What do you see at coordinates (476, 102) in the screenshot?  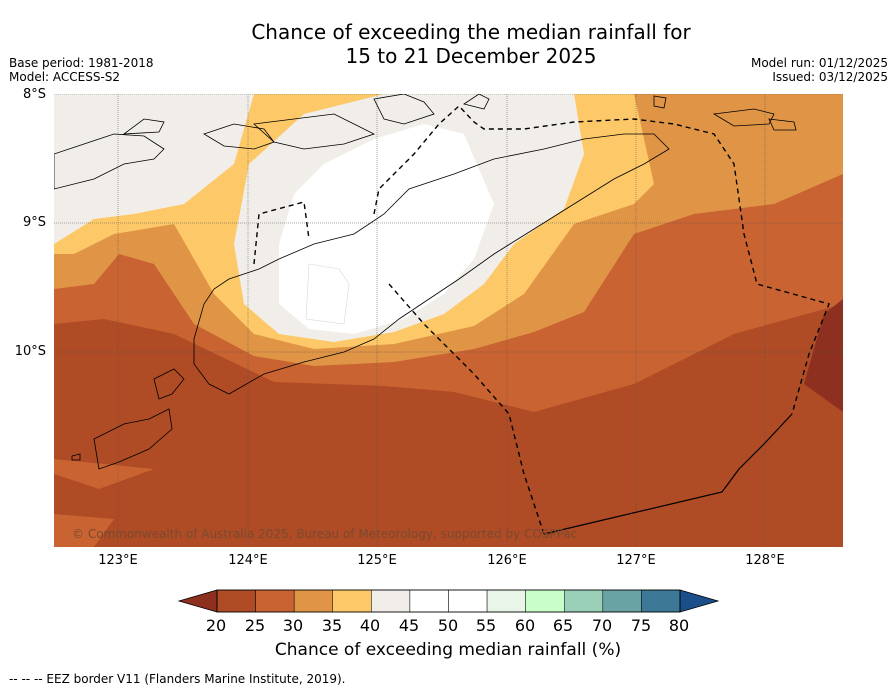 I see `atauro-island` at bounding box center [476, 102].